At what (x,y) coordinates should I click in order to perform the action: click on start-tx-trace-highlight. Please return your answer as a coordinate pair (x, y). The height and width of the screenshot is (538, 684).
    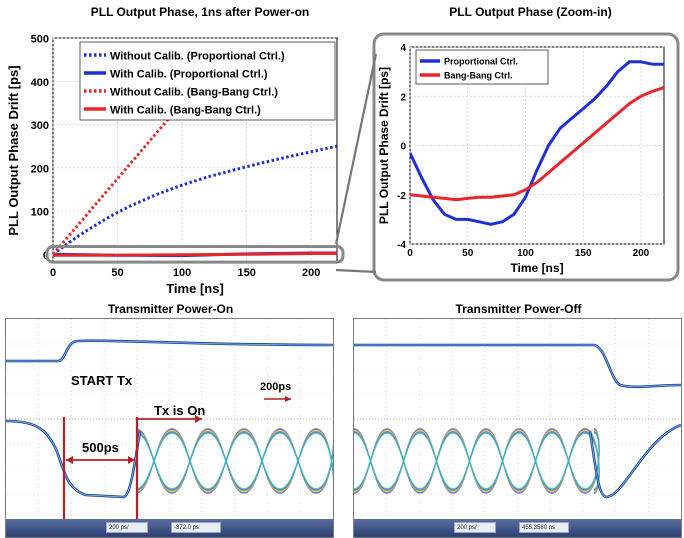
    Looking at the image, I should click on (169, 351).